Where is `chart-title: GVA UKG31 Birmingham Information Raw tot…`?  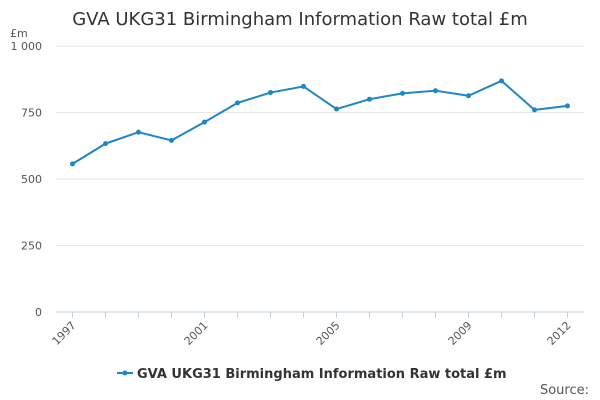
chart-title: GVA UKG31 Birmingham Information Raw tot… is located at coordinates (300, 19).